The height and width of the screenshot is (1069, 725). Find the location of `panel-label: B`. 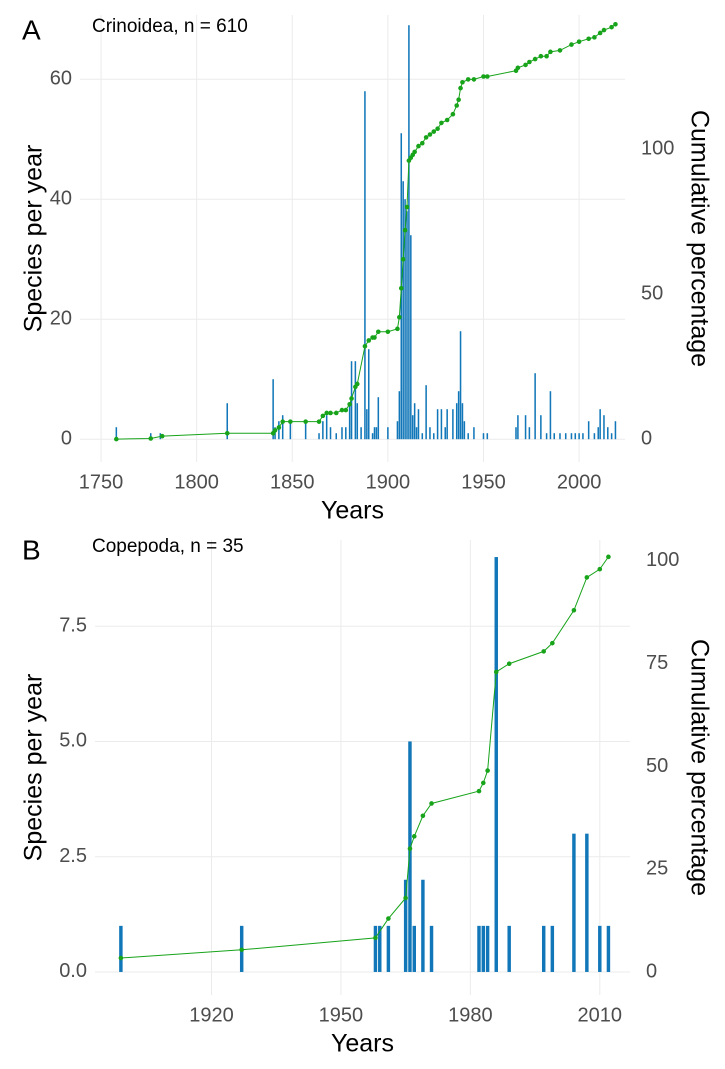

panel-label: B is located at coordinates (31, 549).